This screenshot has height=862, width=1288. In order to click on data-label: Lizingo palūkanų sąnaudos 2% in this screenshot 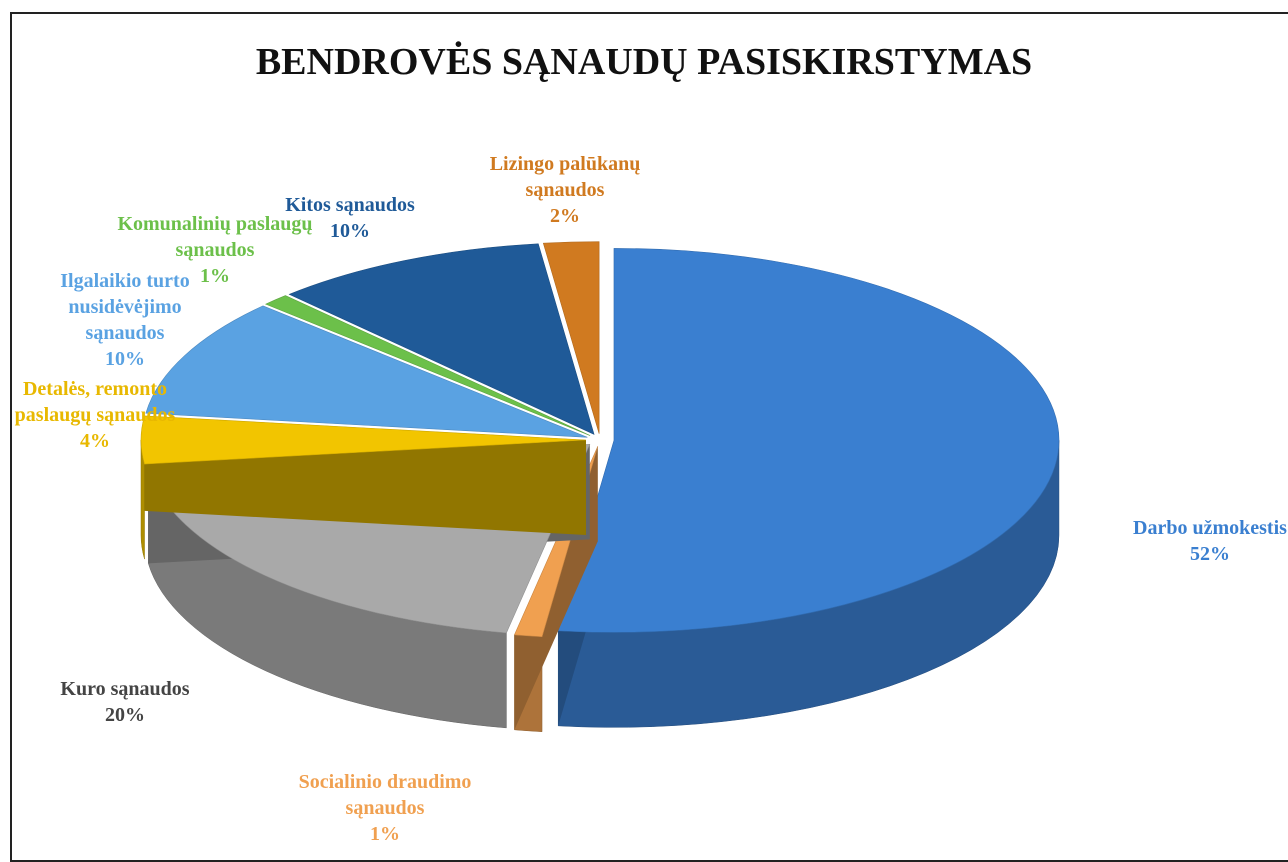, I will do `click(565, 190)`.